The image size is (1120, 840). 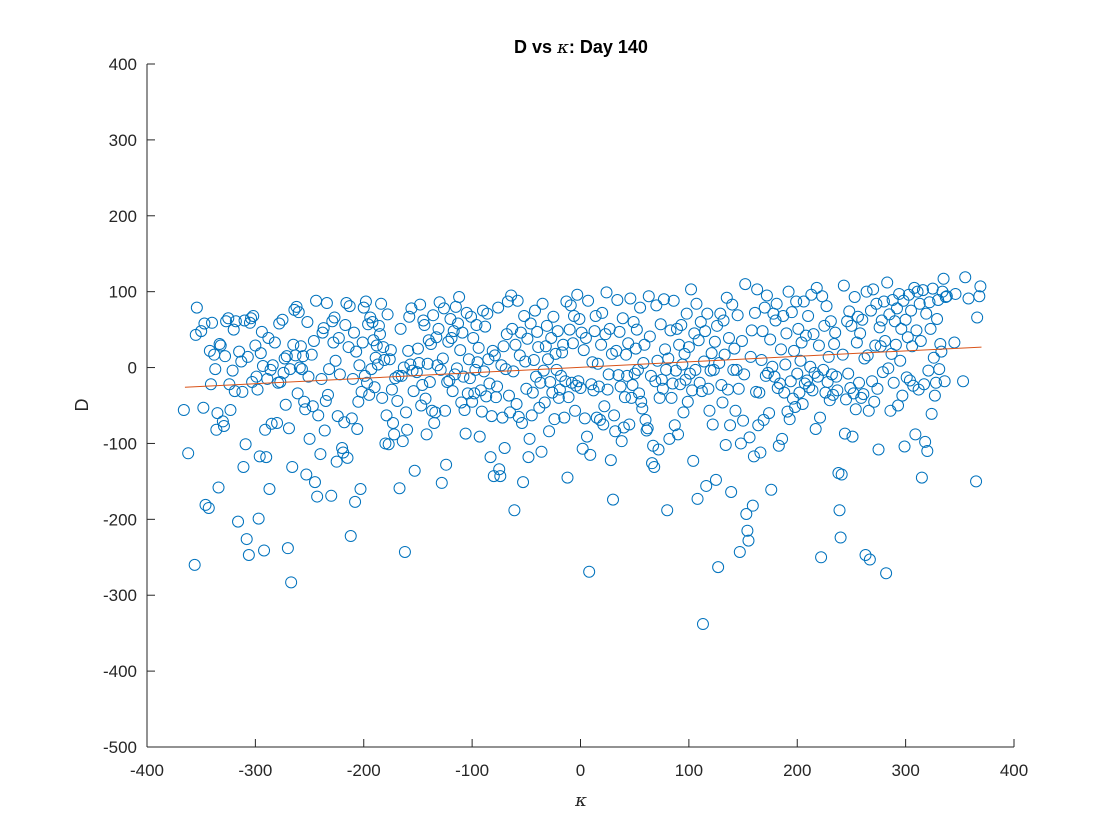 What do you see at coordinates (123, 140) in the screenshot?
I see `y-tick-label: 300` at bounding box center [123, 140].